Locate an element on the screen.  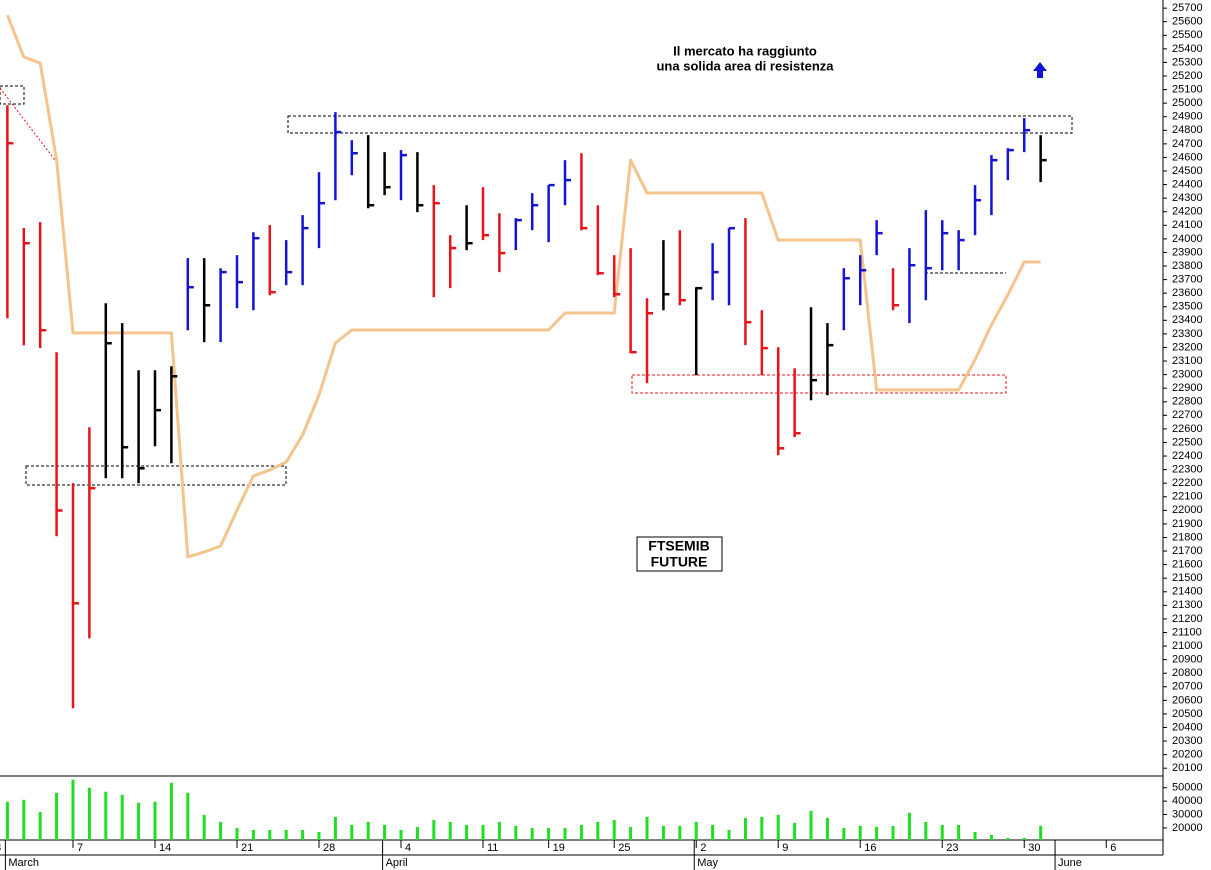
y-tick-label: 25600 is located at coordinates (1187, 22).